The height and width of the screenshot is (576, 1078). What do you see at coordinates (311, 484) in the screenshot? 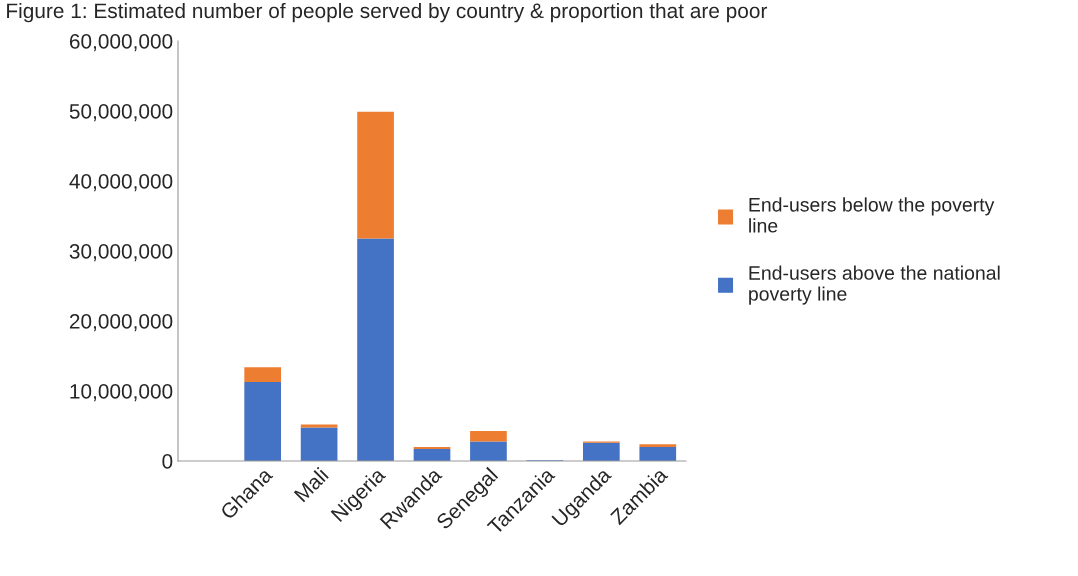
I see `x-tick-label: Mali` at bounding box center [311, 484].